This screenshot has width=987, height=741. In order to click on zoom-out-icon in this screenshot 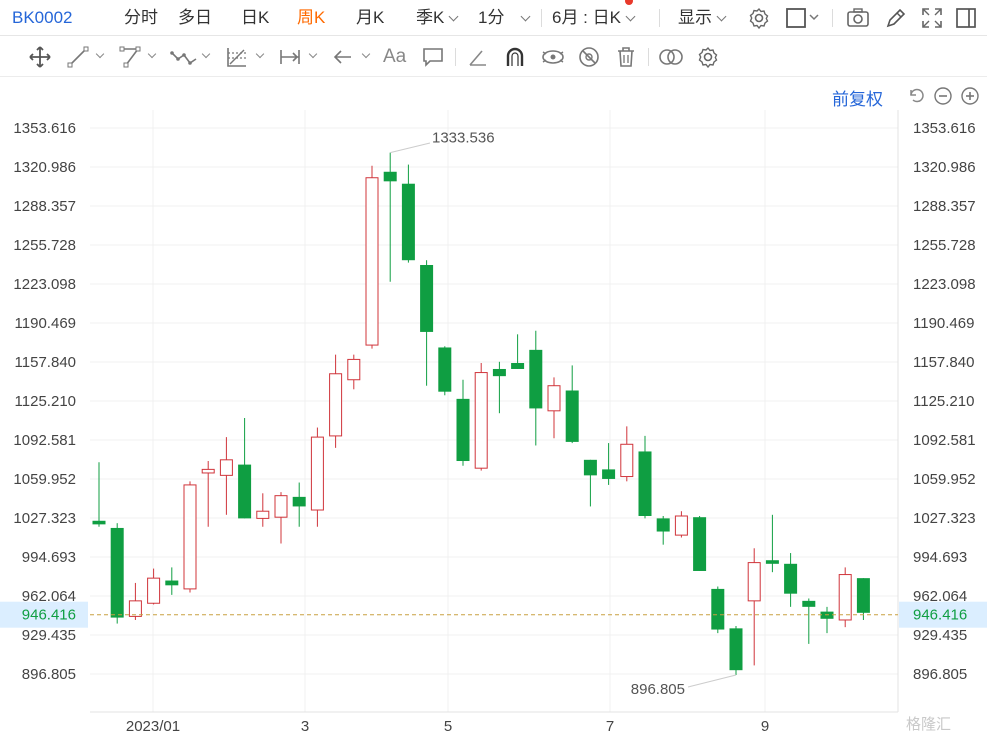, I will do `click(943, 96)`.